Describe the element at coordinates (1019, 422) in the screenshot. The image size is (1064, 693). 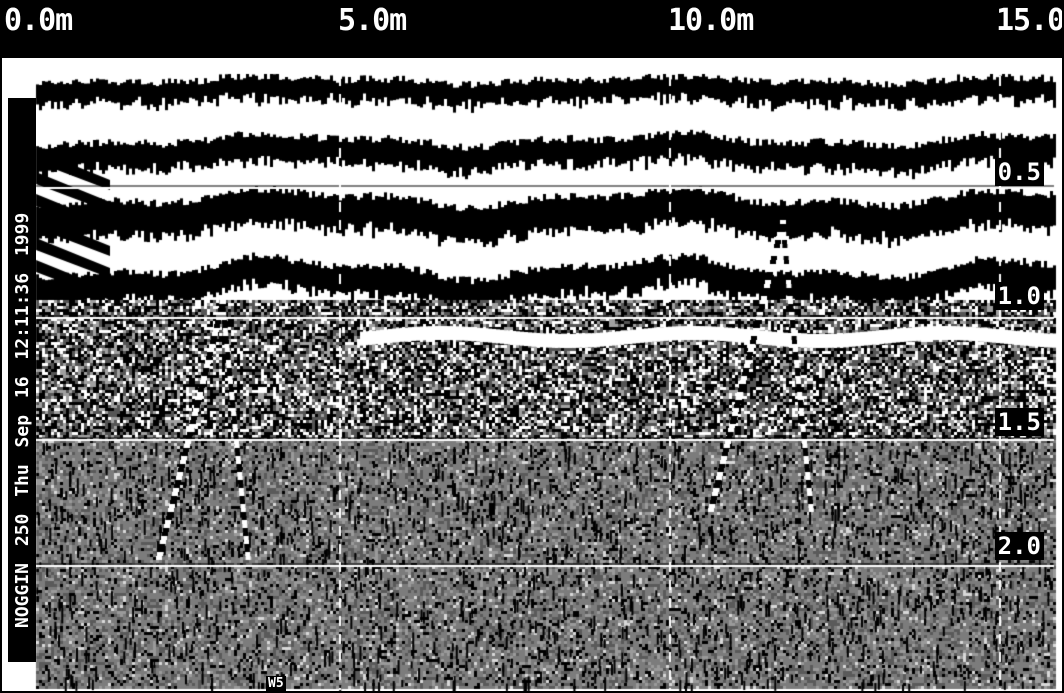
I see `depth-label-1-5: 1.5` at that location.